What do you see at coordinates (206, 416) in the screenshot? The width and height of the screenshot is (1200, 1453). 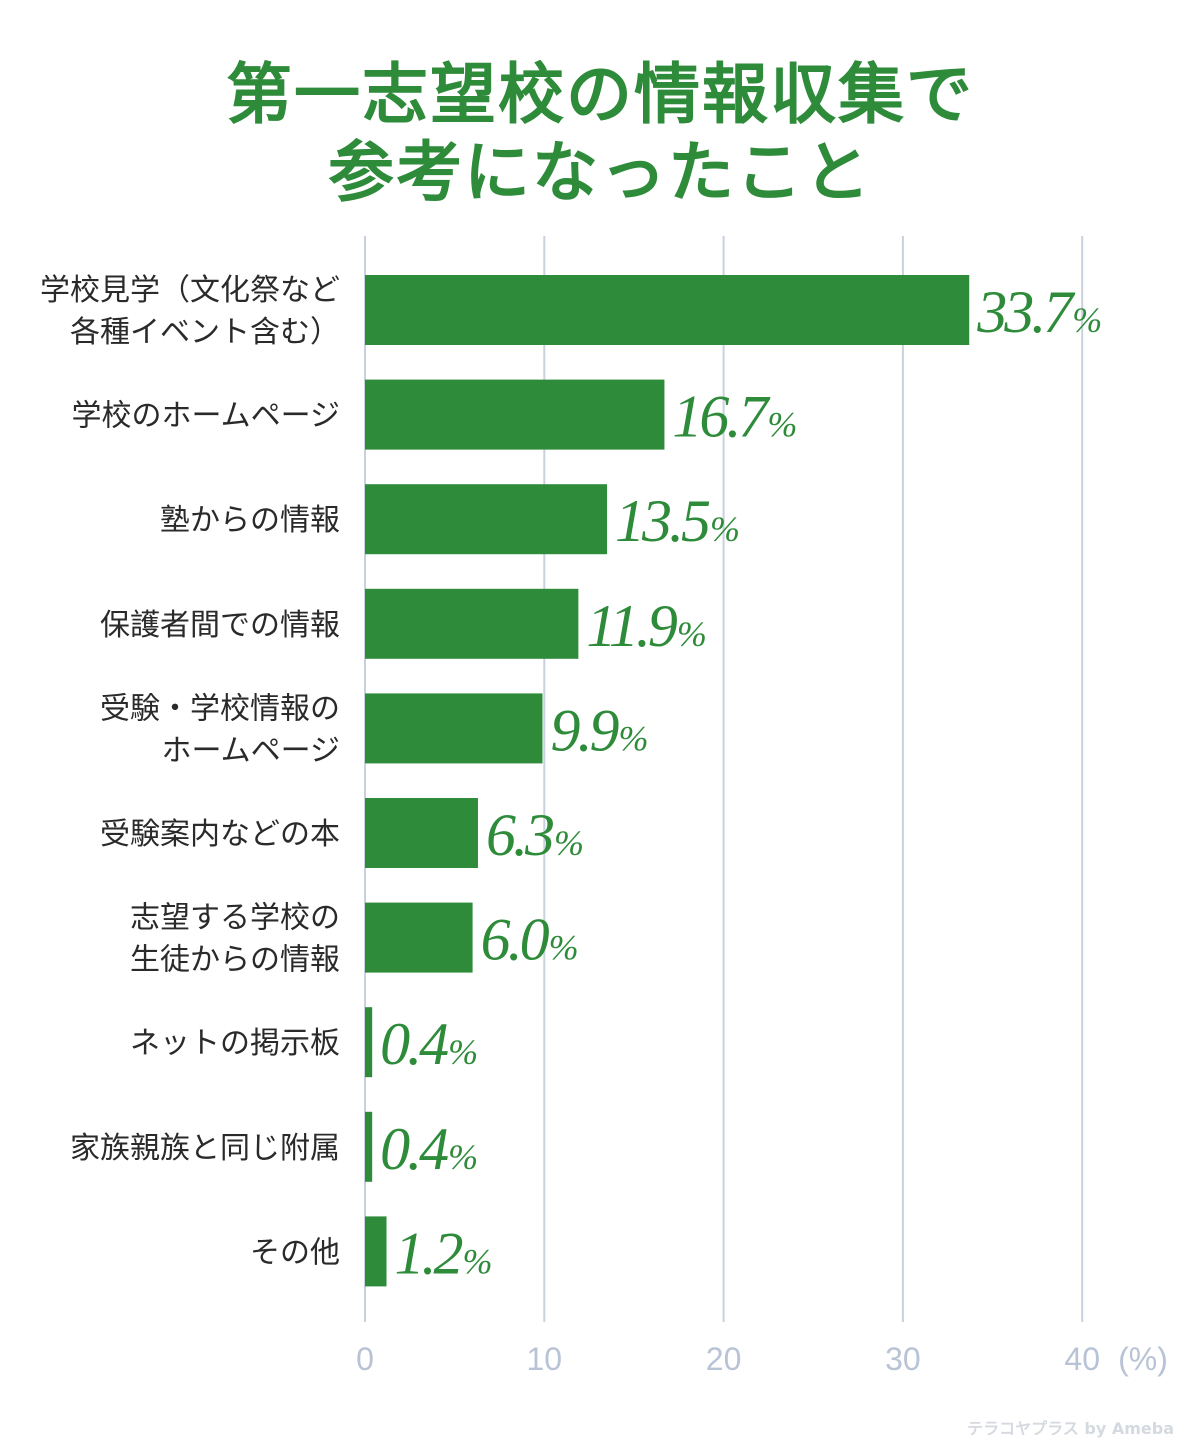 I see `category-label-1-0: 学校のホームページ` at bounding box center [206, 416].